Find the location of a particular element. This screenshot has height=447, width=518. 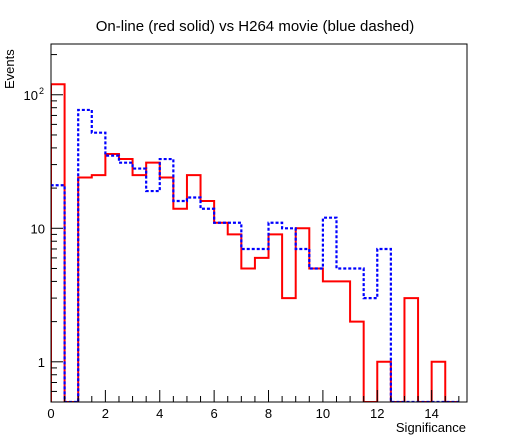

x-tick-label: 10 is located at coordinates (323, 413).